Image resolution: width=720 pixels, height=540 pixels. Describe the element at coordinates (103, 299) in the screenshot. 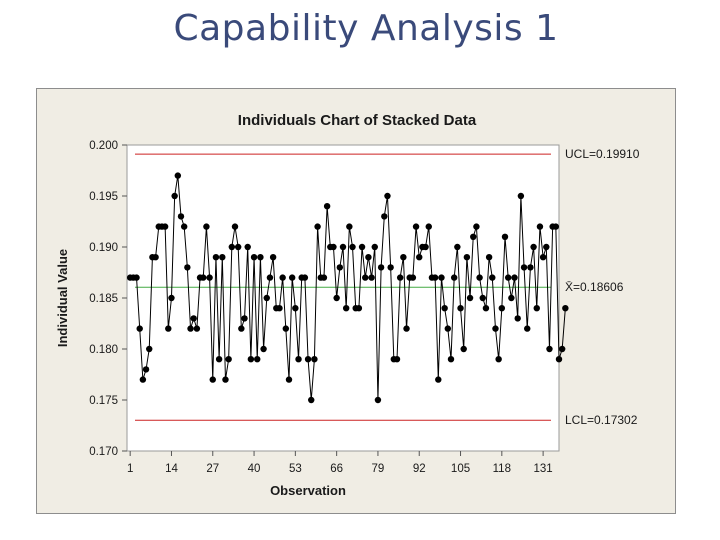

I see `y-tick-label: 0.185` at that location.